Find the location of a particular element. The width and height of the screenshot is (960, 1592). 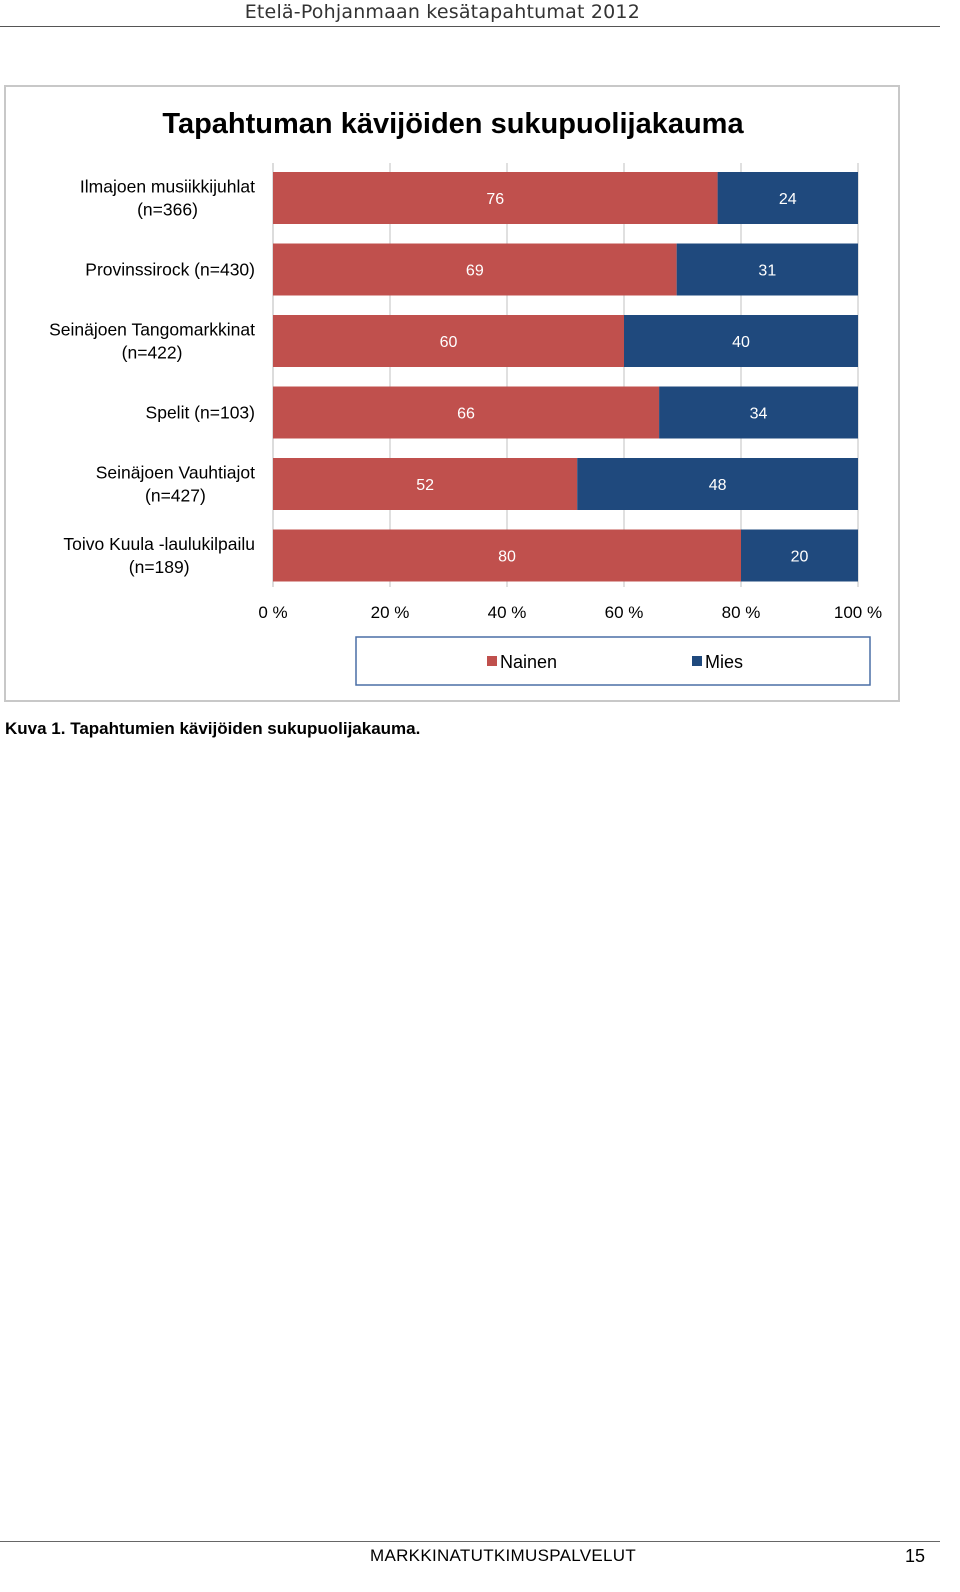

category-label: Spelit (n=103) is located at coordinates (200, 413).